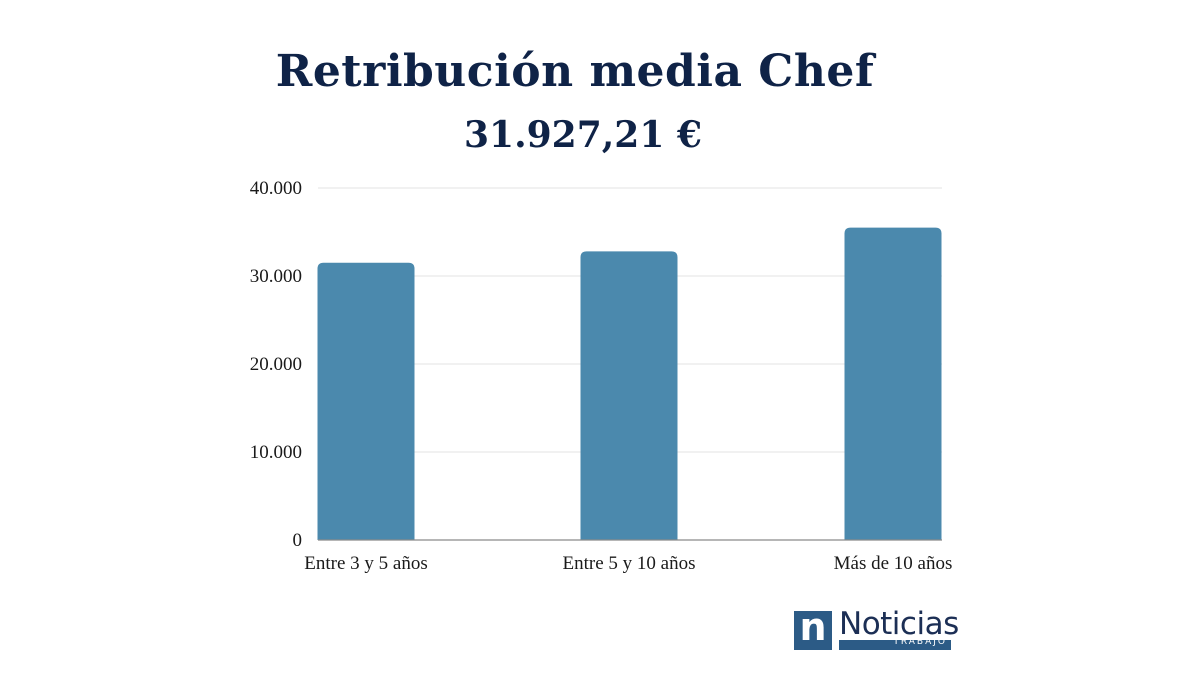 The height and width of the screenshot is (675, 1200). I want to click on y-tick-label: 10.000, so click(276, 452).